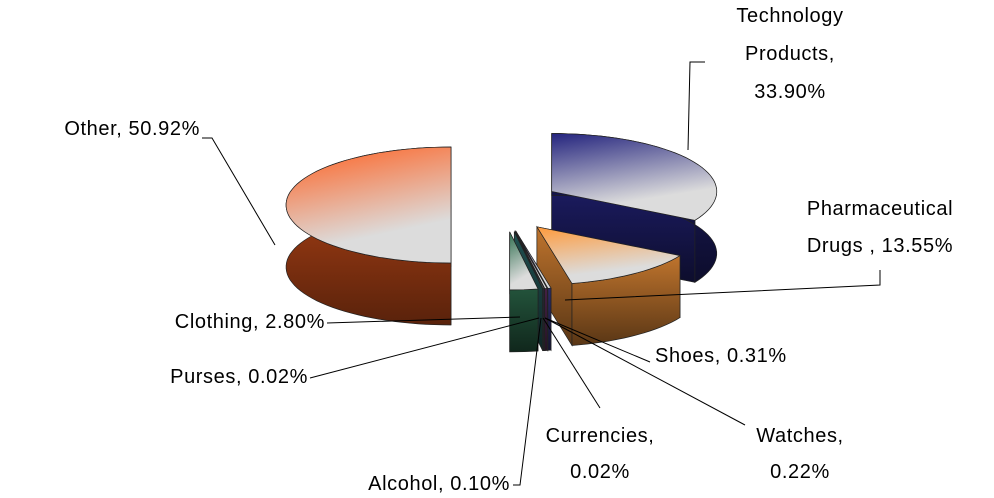 The height and width of the screenshot is (498, 994). Describe the element at coordinates (789, 54) in the screenshot. I see `data-label: Technology Products, 33.90%` at that location.